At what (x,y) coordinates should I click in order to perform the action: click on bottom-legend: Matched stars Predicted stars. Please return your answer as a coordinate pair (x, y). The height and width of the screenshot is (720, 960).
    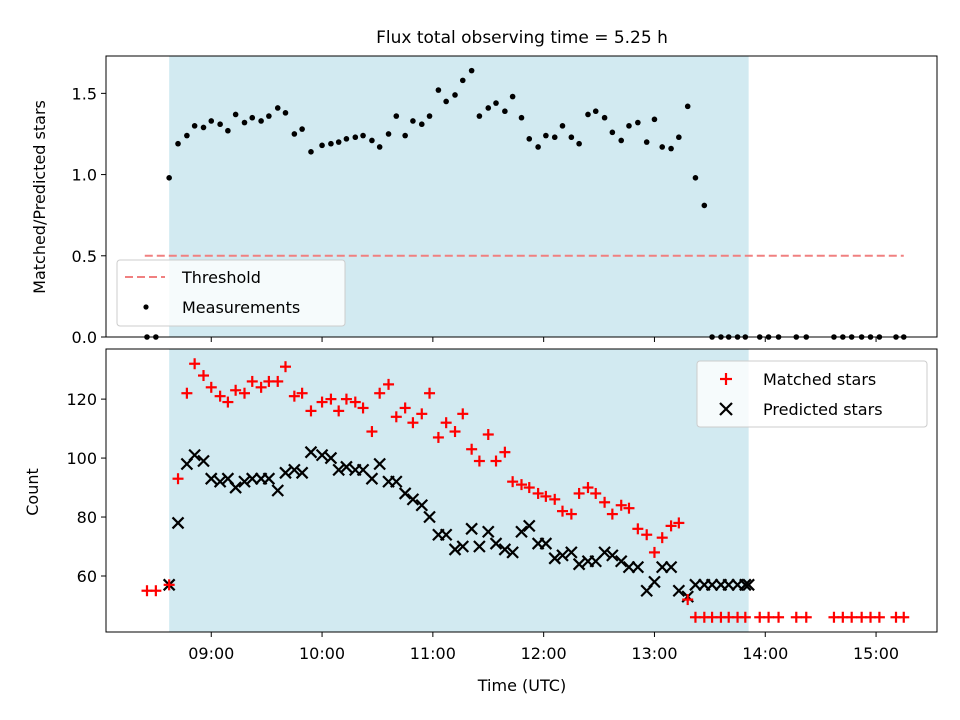
    Looking at the image, I should click on (812, 394).